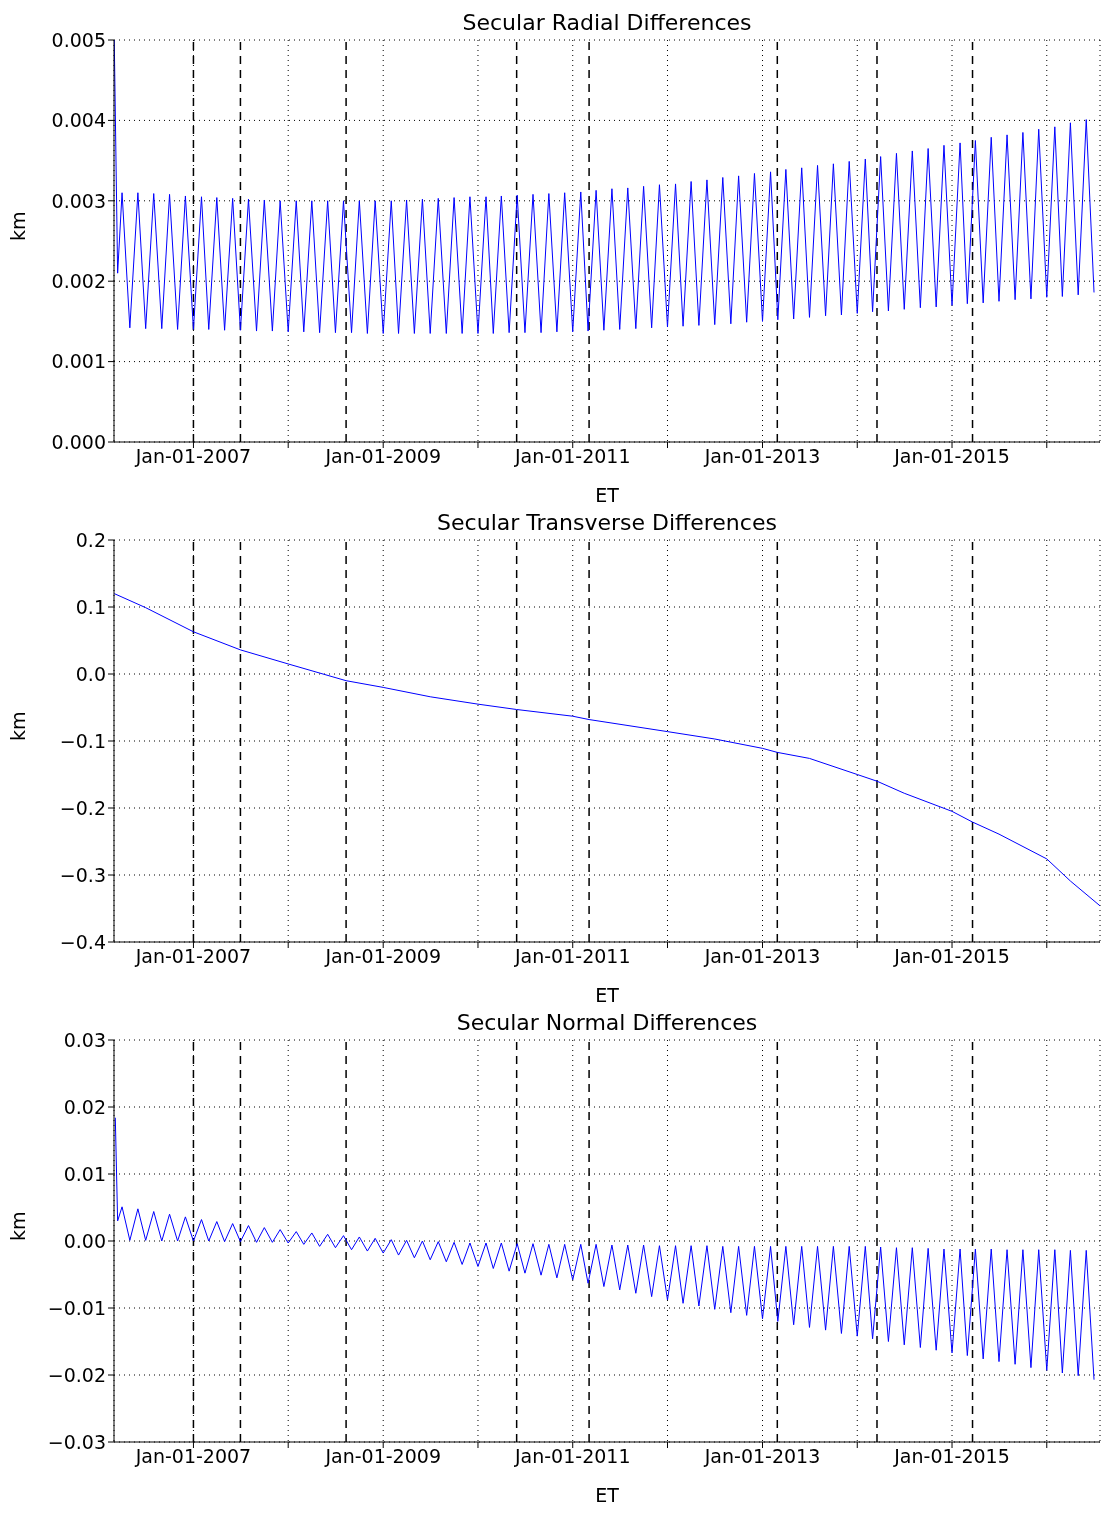 Image resolution: width=1109 pixels, height=1533 pixels. I want to click on y-tick-label: 0.1, so click(90, 606).